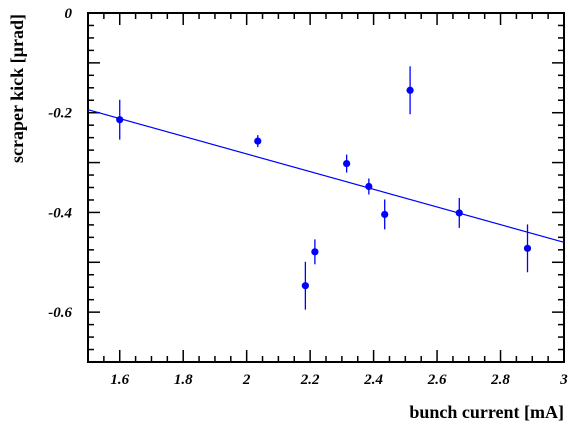 The image size is (570, 428). What do you see at coordinates (60, 114) in the screenshot?
I see `y-tick-label: -0.2` at bounding box center [60, 114].